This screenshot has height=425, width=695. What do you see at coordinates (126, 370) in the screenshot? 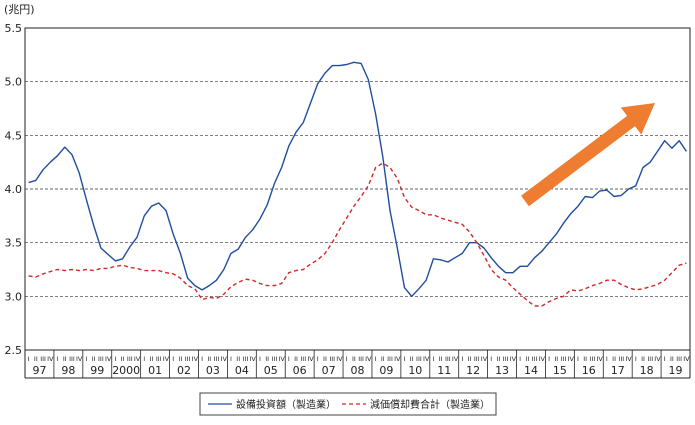
I see `year-tick-label: 2000` at bounding box center [126, 370].